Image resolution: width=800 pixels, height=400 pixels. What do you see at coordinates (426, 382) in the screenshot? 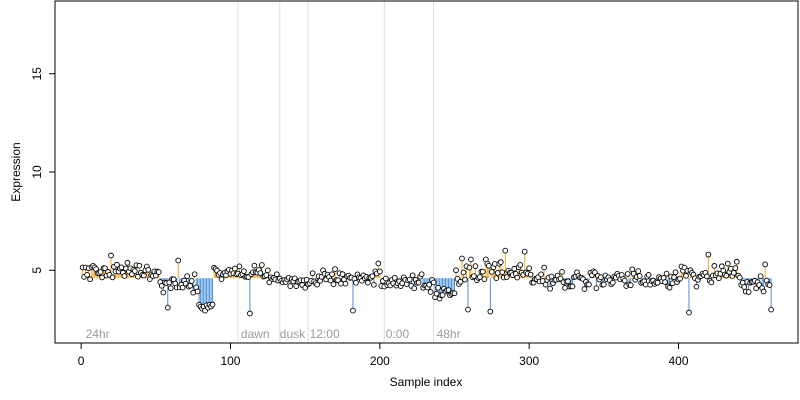
I see `x-axis-title: Sample index` at bounding box center [426, 382].